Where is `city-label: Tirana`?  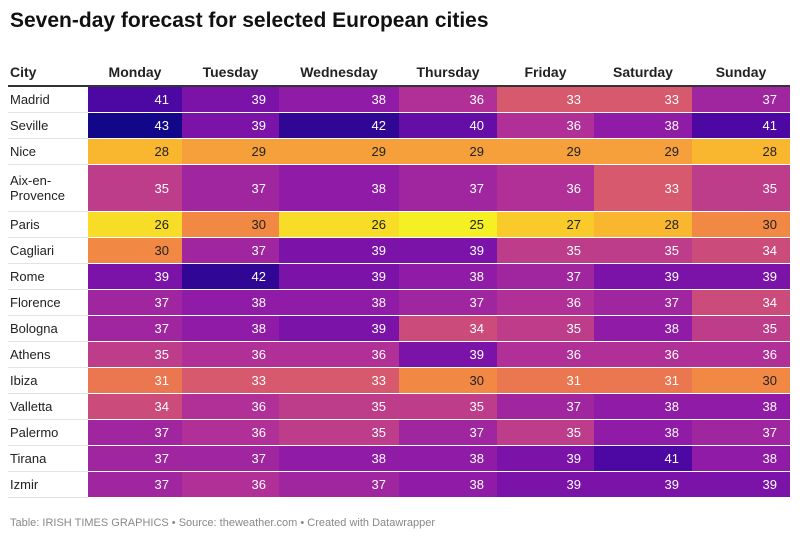 city-label: Tirana is located at coordinates (48, 458).